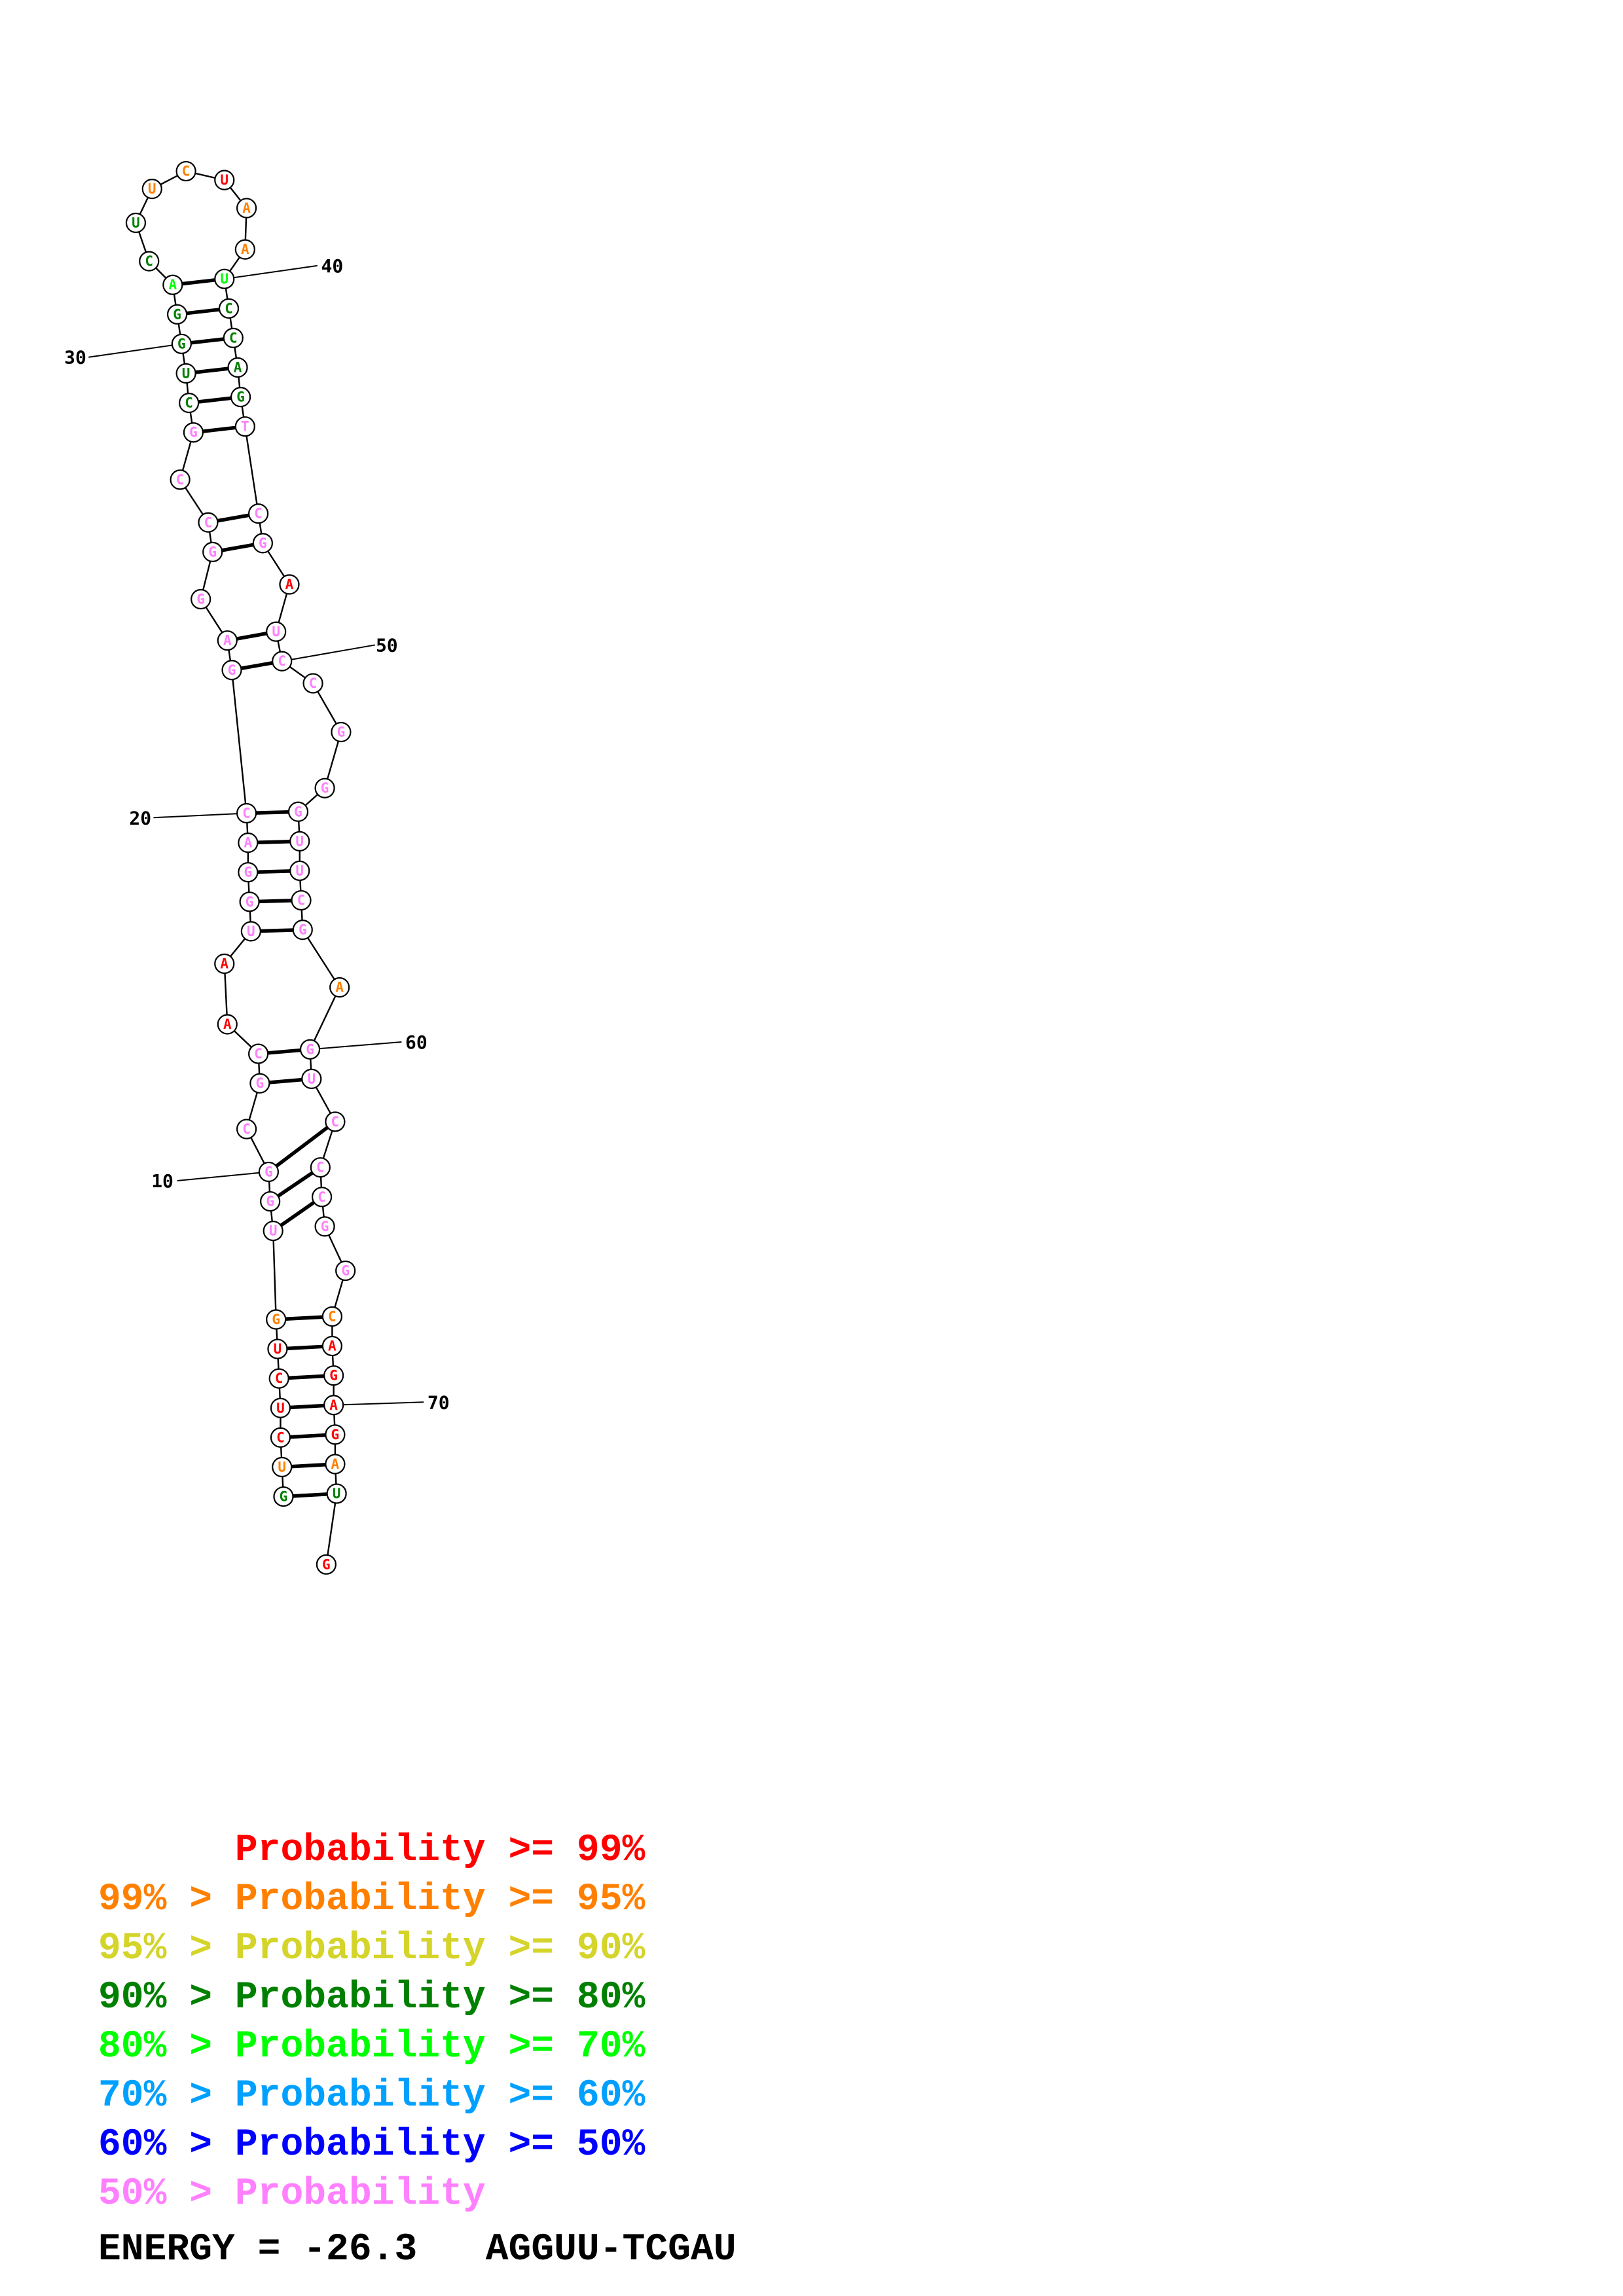 This screenshot has height=2296, width=1623. I want to click on legend-prefix: 60% >, so click(166, 2145).